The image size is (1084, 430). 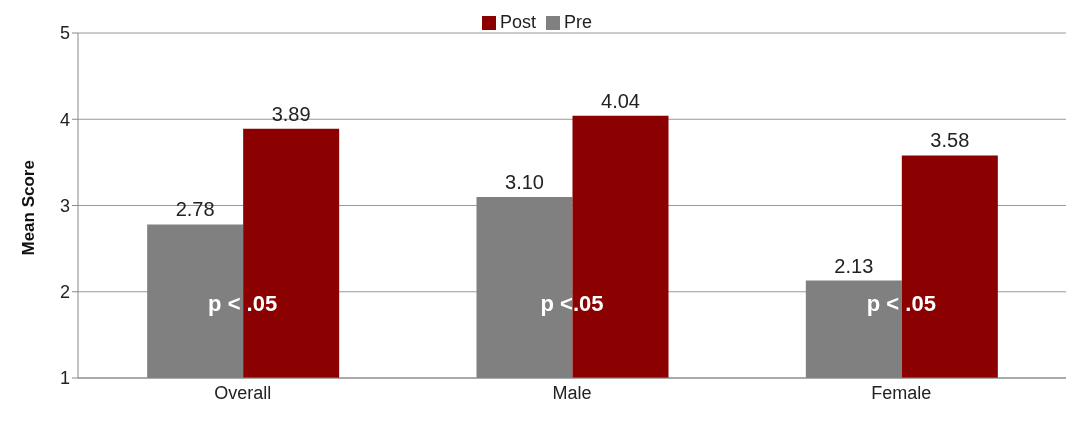 What do you see at coordinates (572, 303) in the screenshot?
I see `annotation: p <.05` at bounding box center [572, 303].